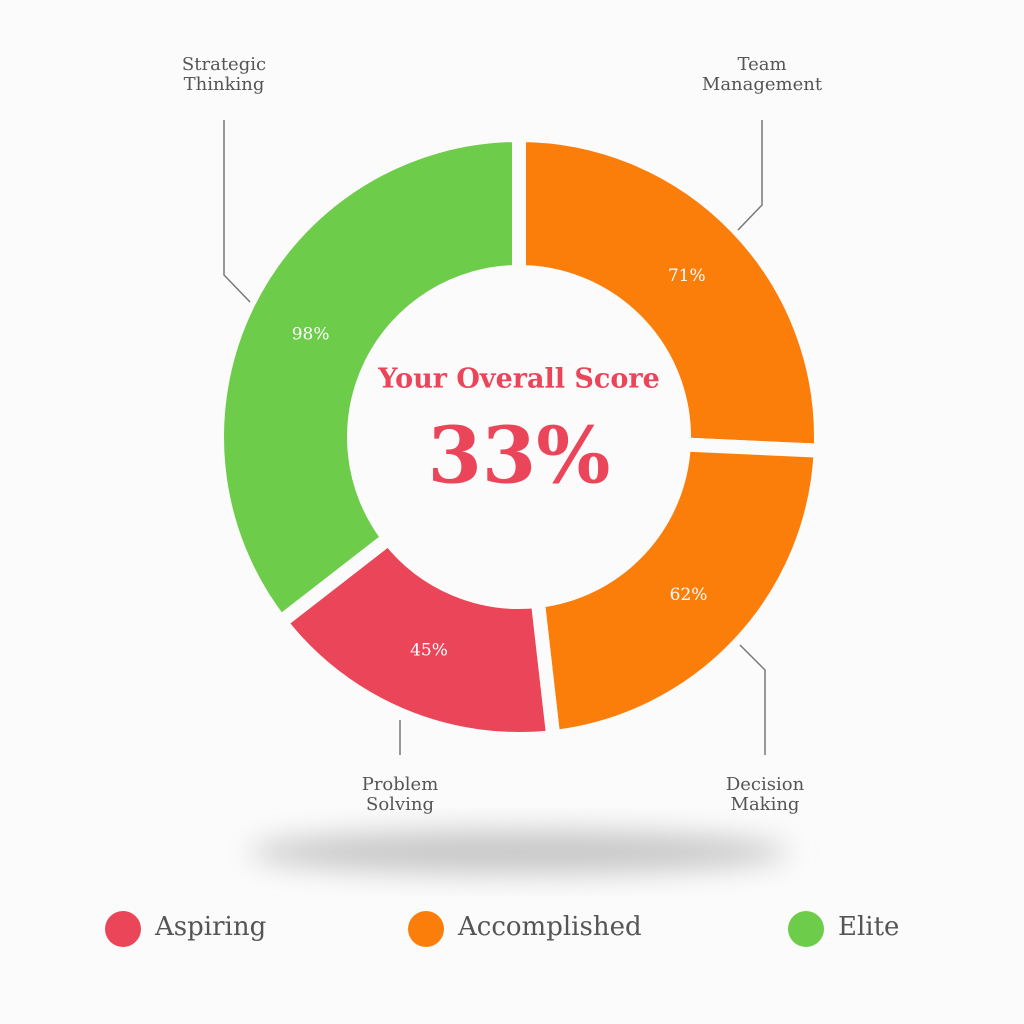 The width and height of the screenshot is (1024, 1024). What do you see at coordinates (429, 650) in the screenshot?
I see `value-label: 45%` at bounding box center [429, 650].